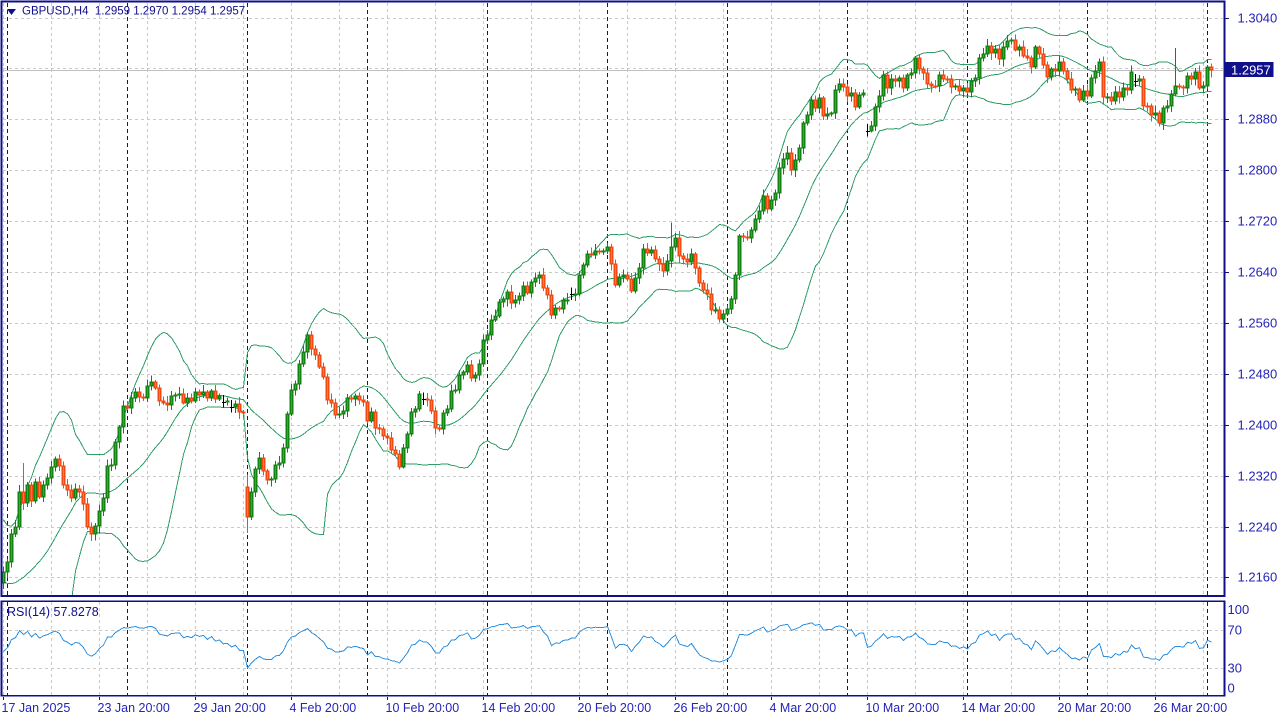 The image size is (1280, 725). I want to click on svg-text: 10 Feb 20:00, so click(423, 708).